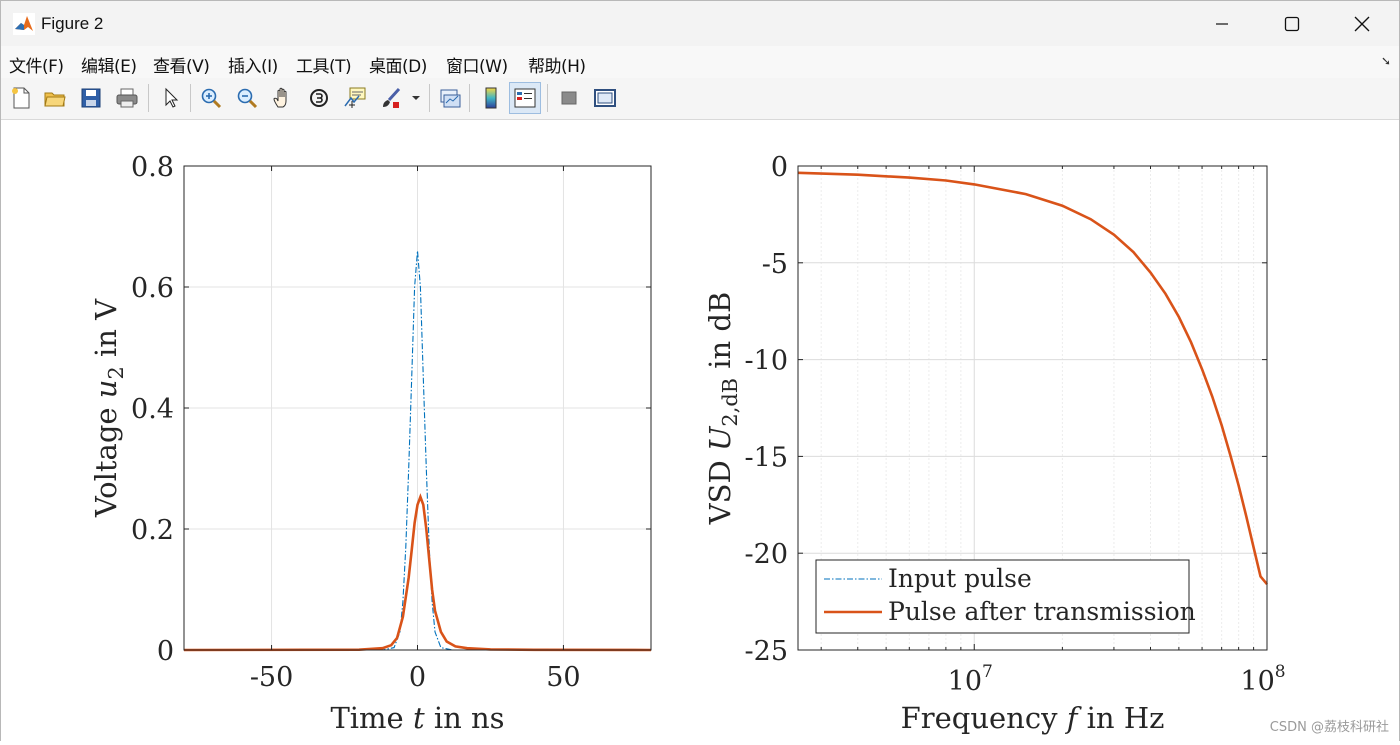  I want to click on select-button, so click(171, 98).